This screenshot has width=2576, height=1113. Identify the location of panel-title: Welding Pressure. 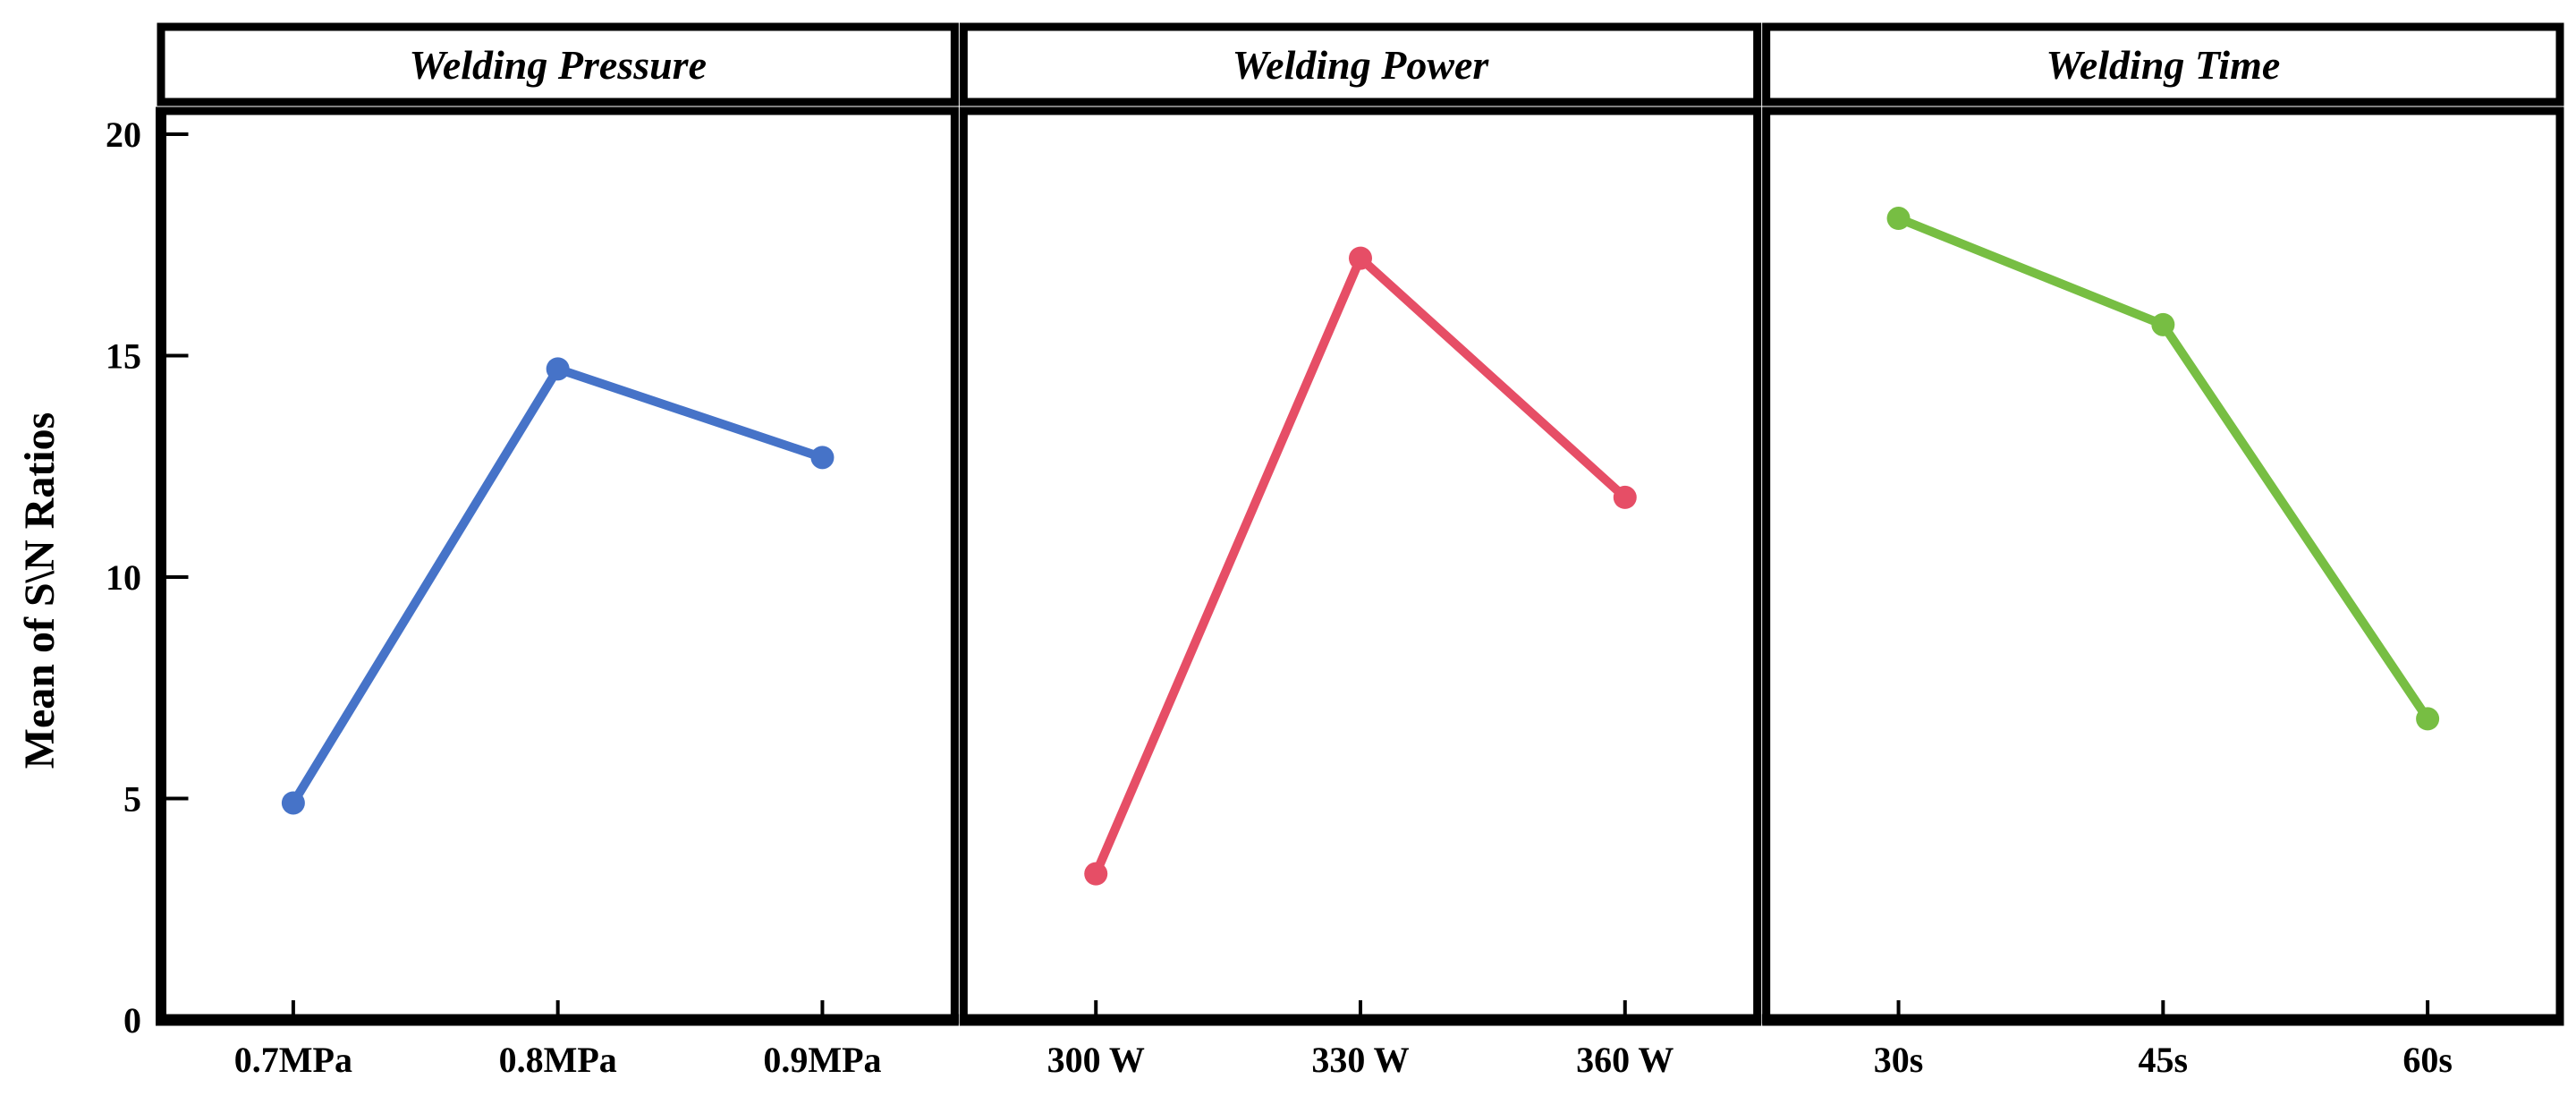
(558, 65).